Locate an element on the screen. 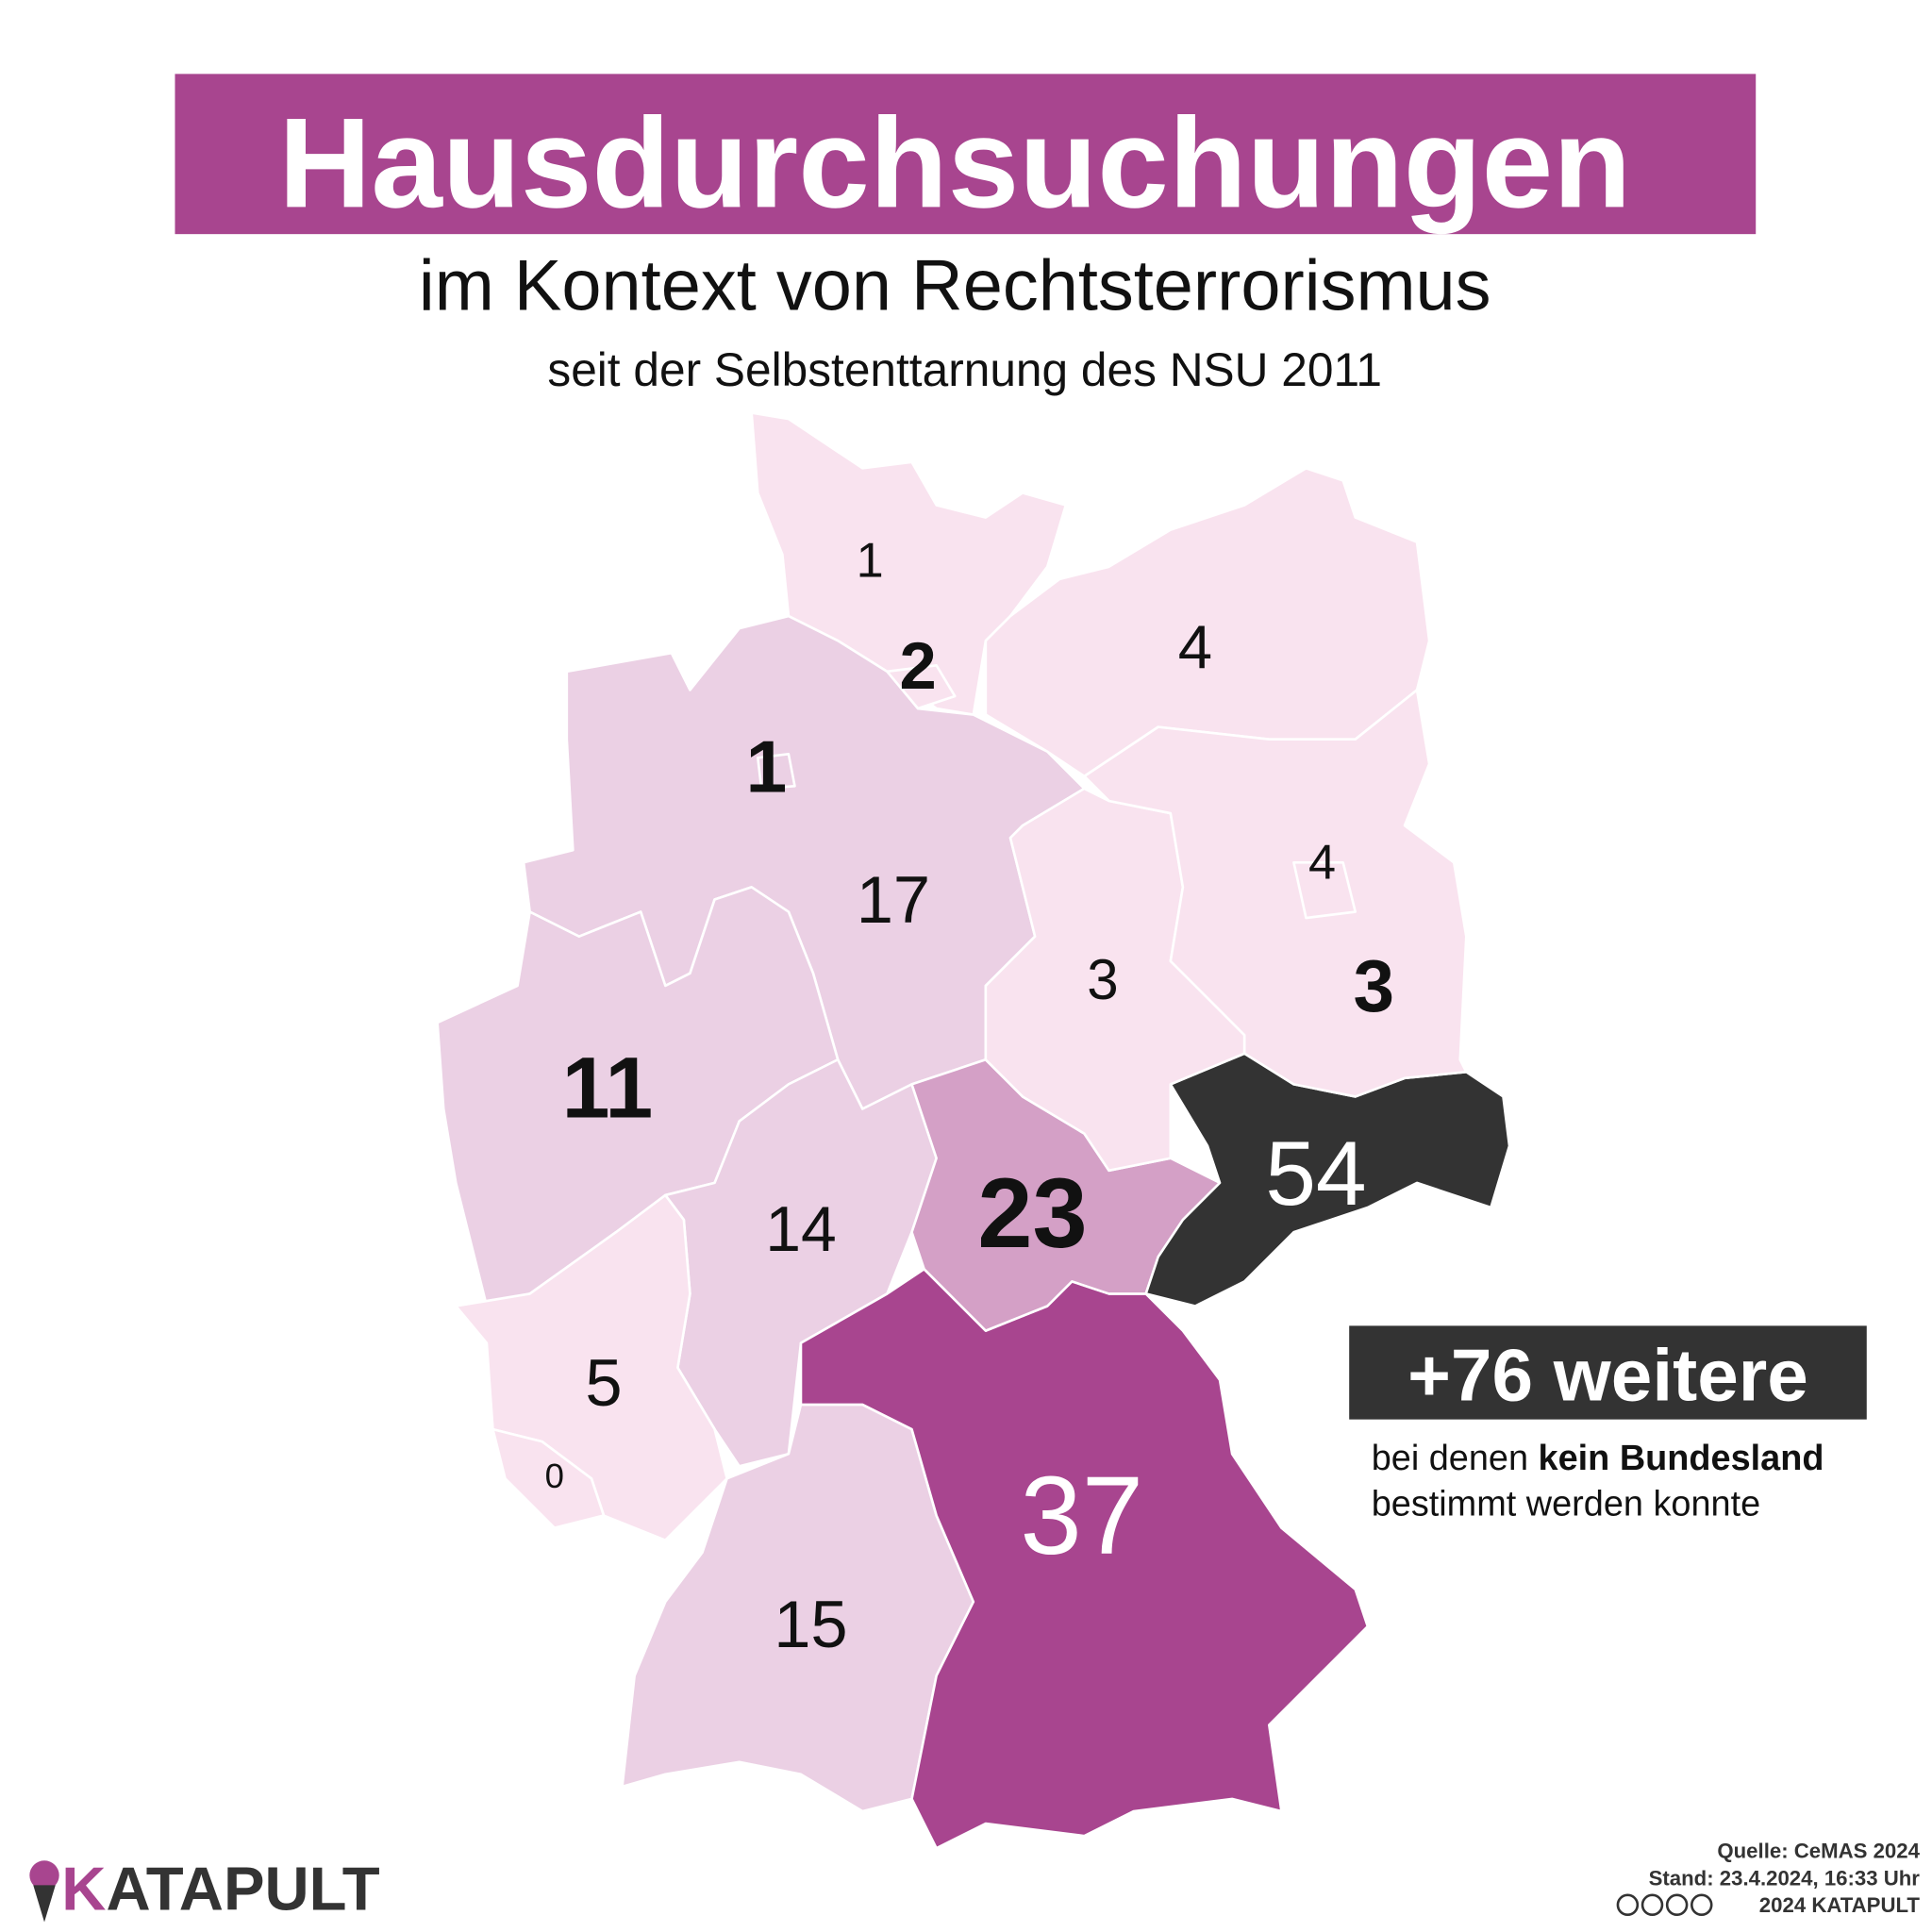  subtitle: im Kontext von Rechtsterrorismus is located at coordinates (955, 286).